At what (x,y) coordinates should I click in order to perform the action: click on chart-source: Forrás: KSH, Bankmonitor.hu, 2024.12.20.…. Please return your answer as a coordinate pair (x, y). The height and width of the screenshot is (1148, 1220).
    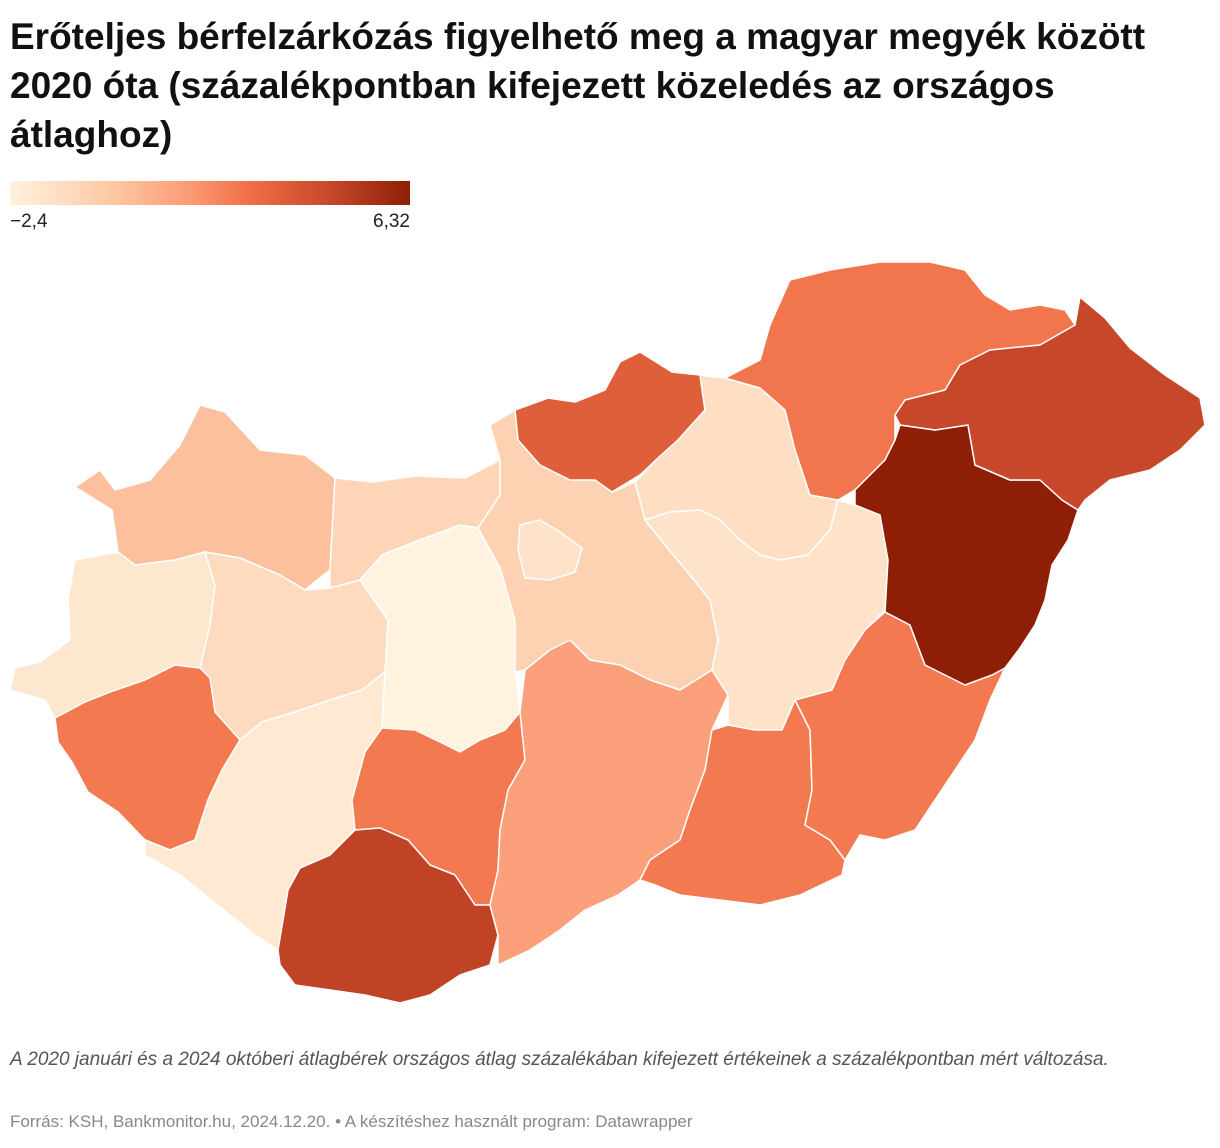
    Looking at the image, I should click on (351, 1121).